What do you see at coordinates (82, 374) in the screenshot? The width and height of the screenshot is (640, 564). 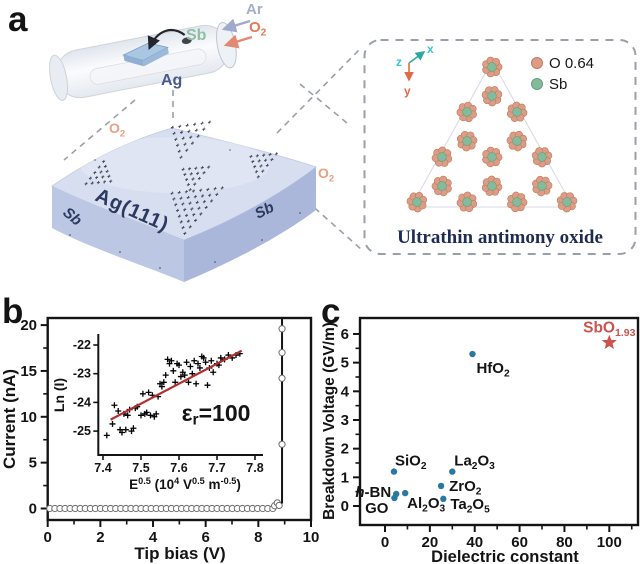 I see `inset-y-tick: -23` at bounding box center [82, 374].